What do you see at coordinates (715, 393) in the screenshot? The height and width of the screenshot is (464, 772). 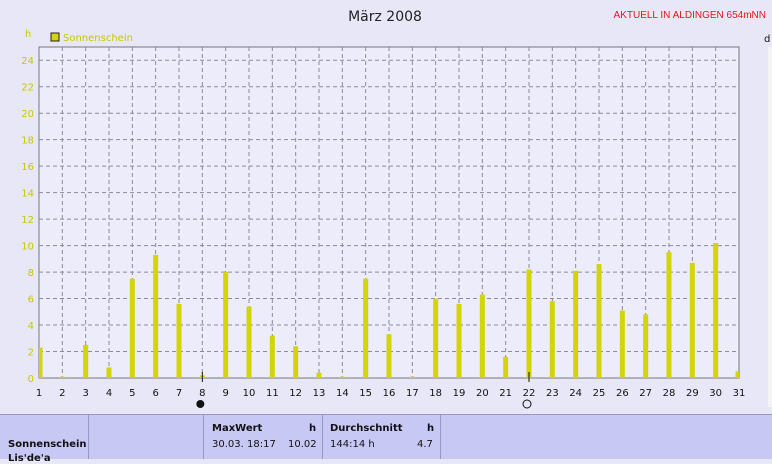 I see `x-tick-label: 30` at bounding box center [715, 393].